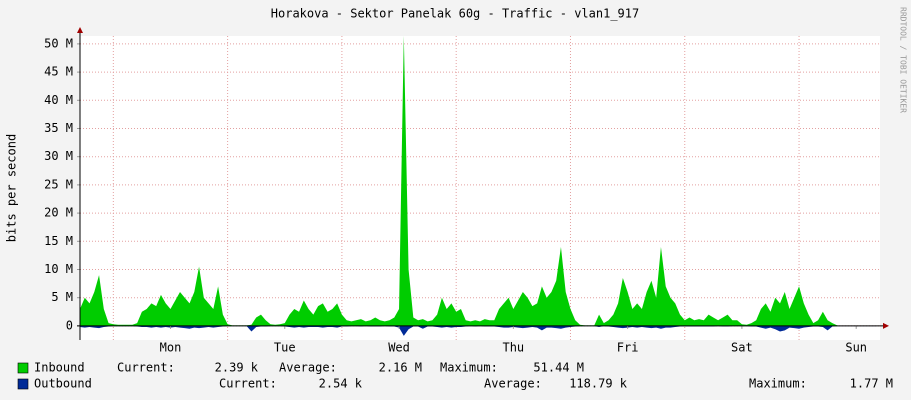 The width and height of the screenshot is (911, 400). Describe the element at coordinates (58, 241) in the screenshot. I see `y-tick-label: 15 M` at that location.